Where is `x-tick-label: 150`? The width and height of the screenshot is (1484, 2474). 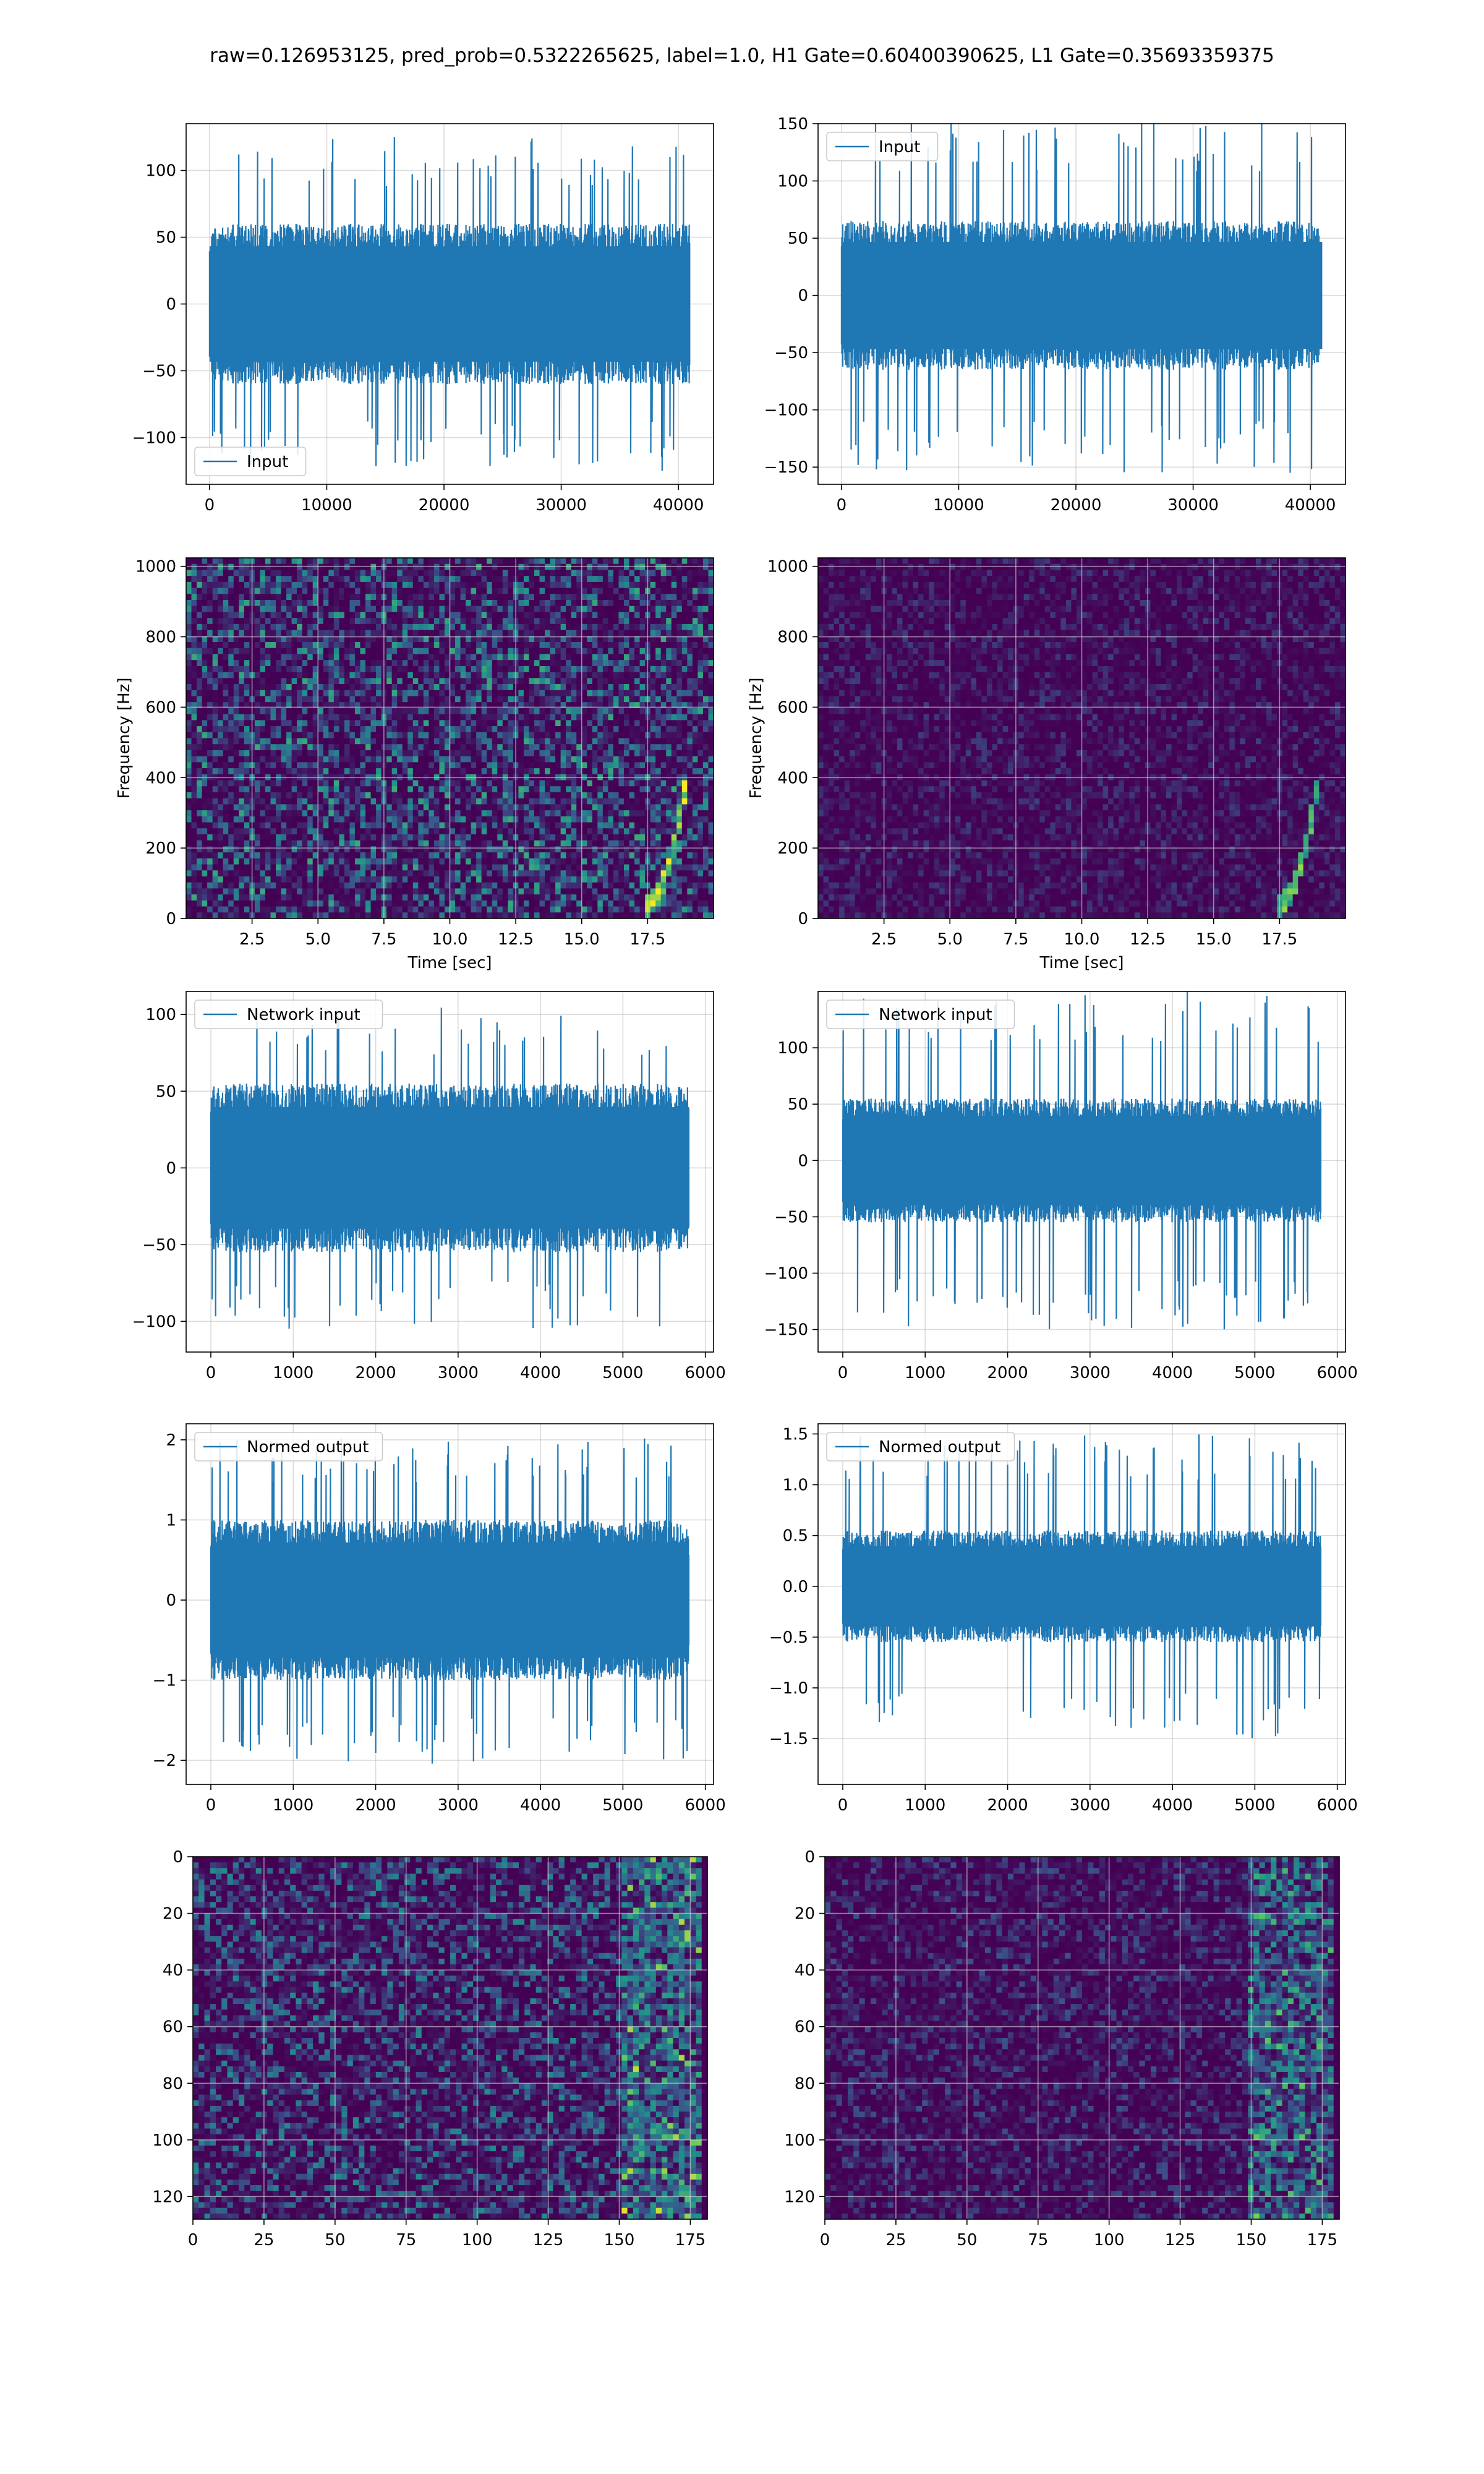 x-tick-label: 150 is located at coordinates (1251, 2240).